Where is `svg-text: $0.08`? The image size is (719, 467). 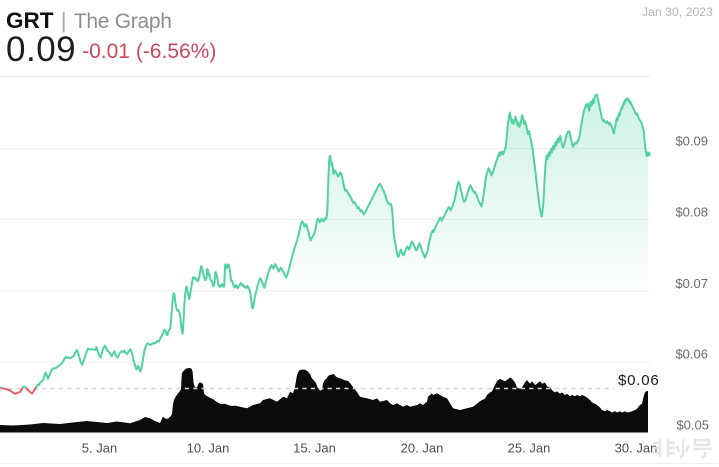 svg-text: $0.08 is located at coordinates (691, 212).